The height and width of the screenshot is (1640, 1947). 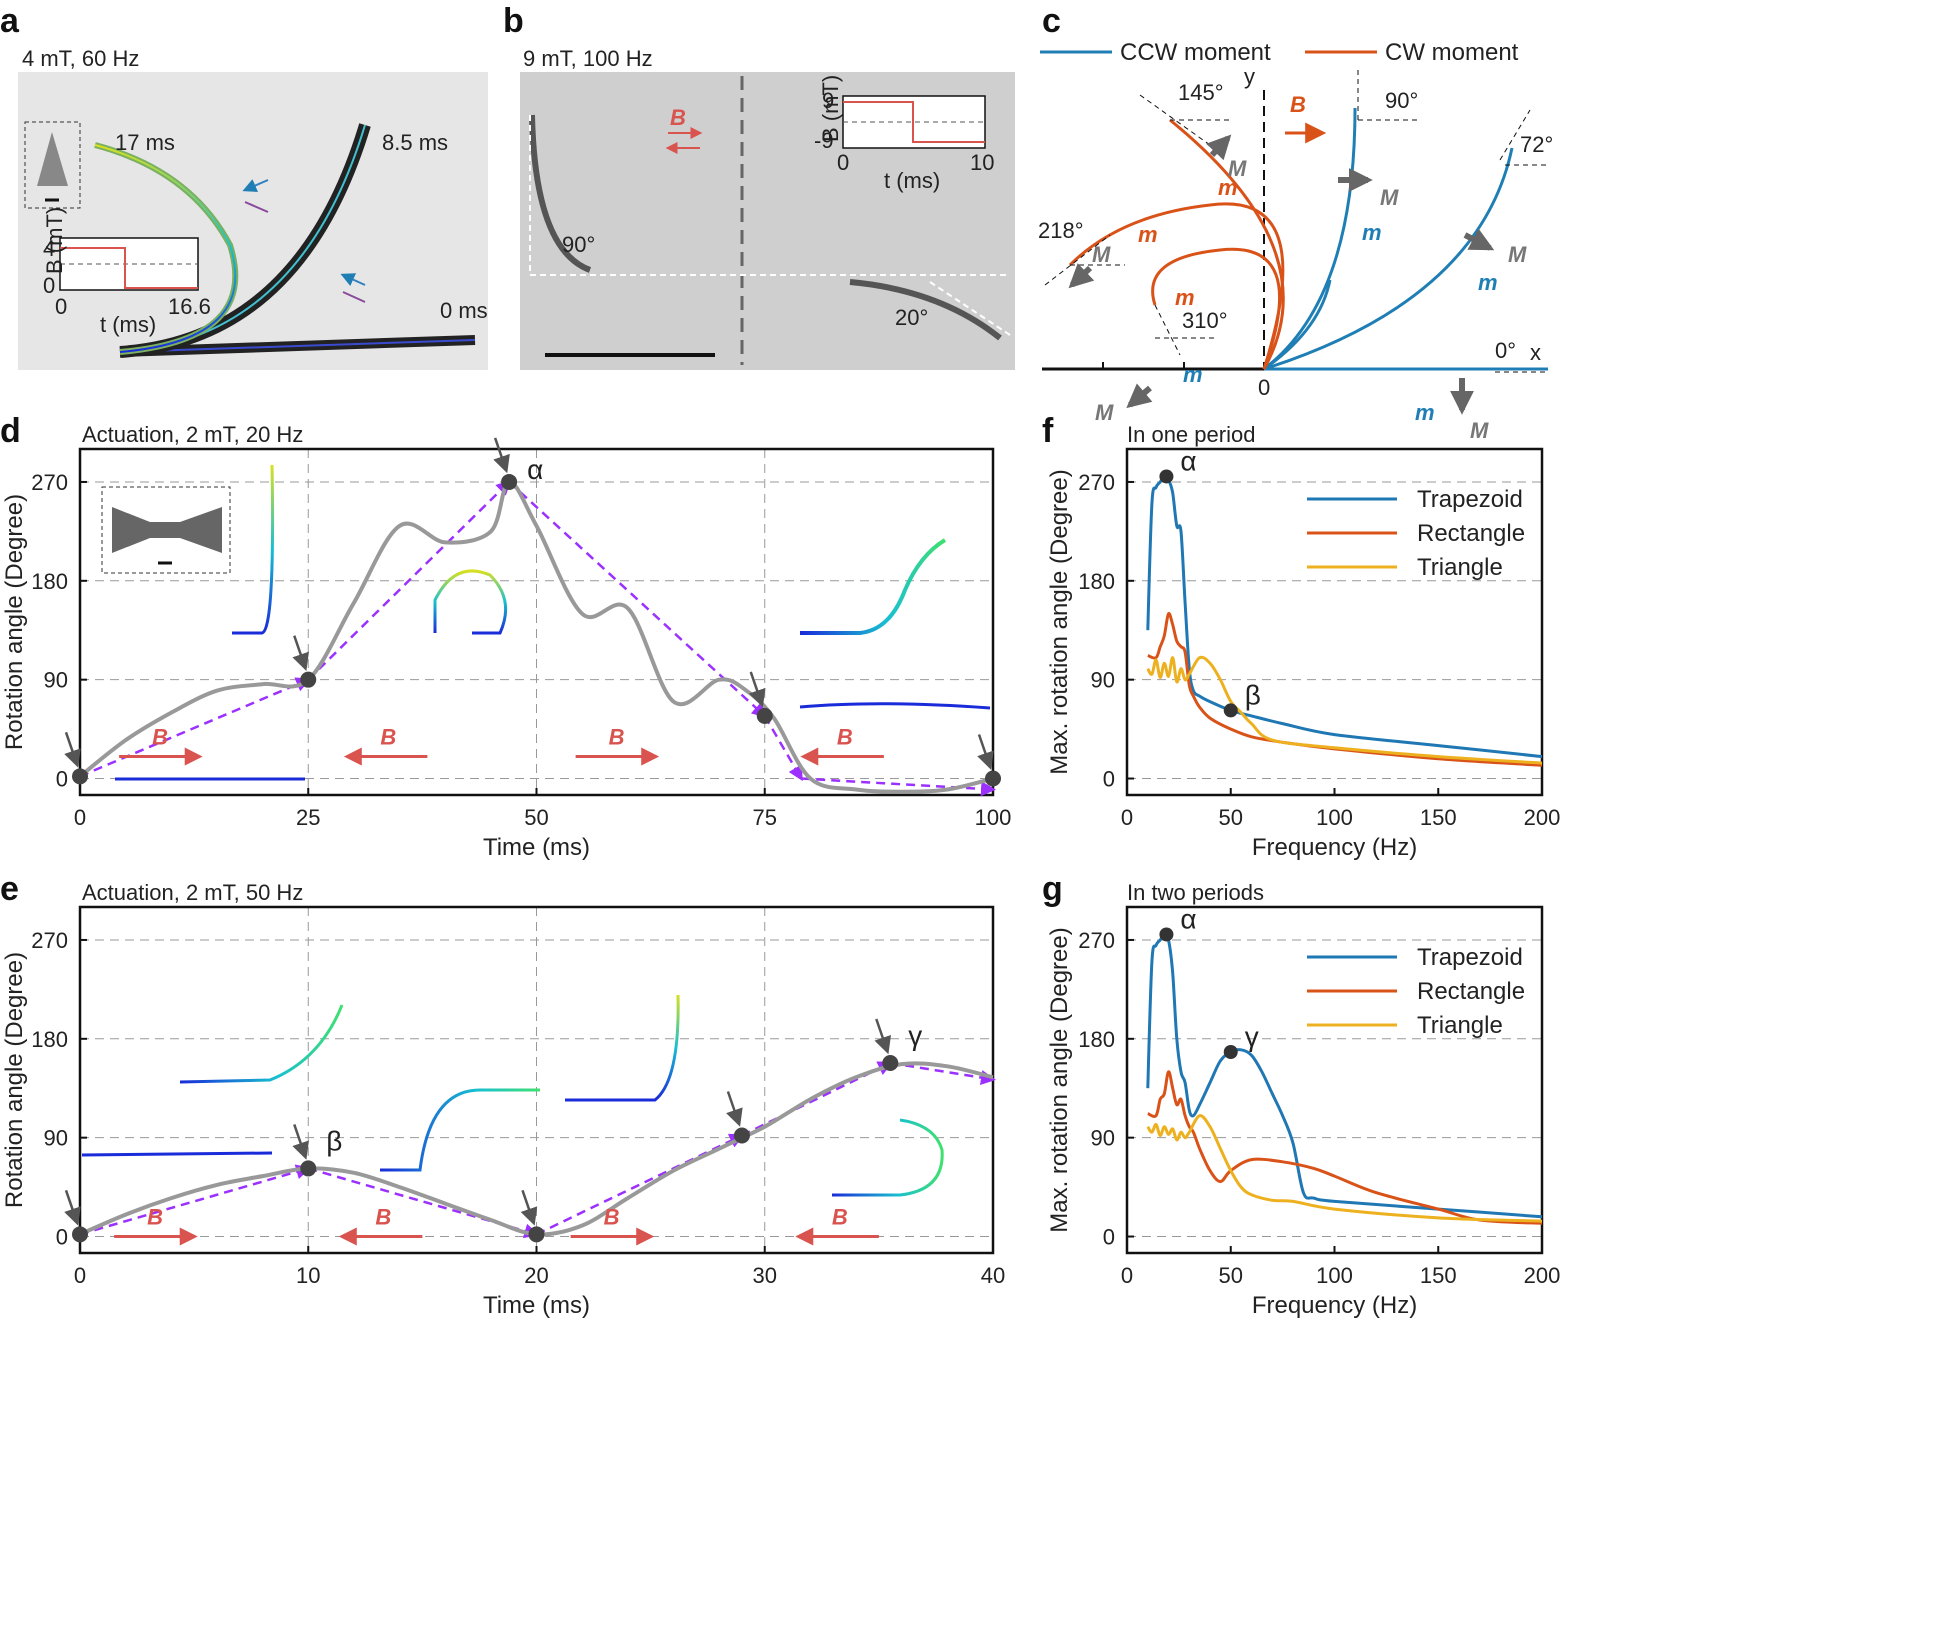 What do you see at coordinates (460, 1130) in the screenshot?
I see `shape-snapshot-e3` at bounding box center [460, 1130].